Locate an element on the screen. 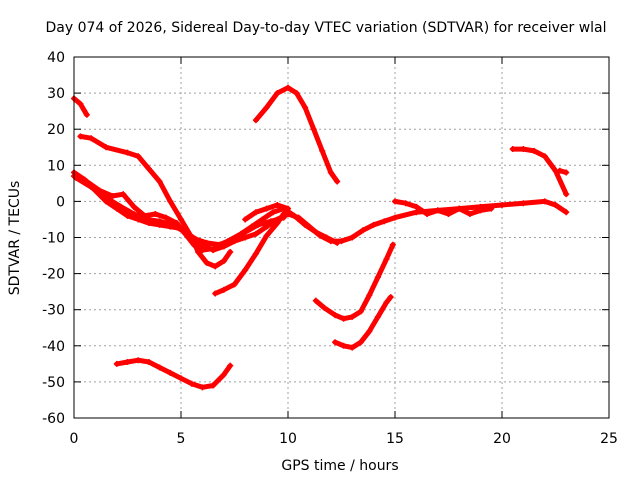 This screenshot has width=640, height=480. y-axis-label: SDTVAR / TECUs is located at coordinates (15, 238).